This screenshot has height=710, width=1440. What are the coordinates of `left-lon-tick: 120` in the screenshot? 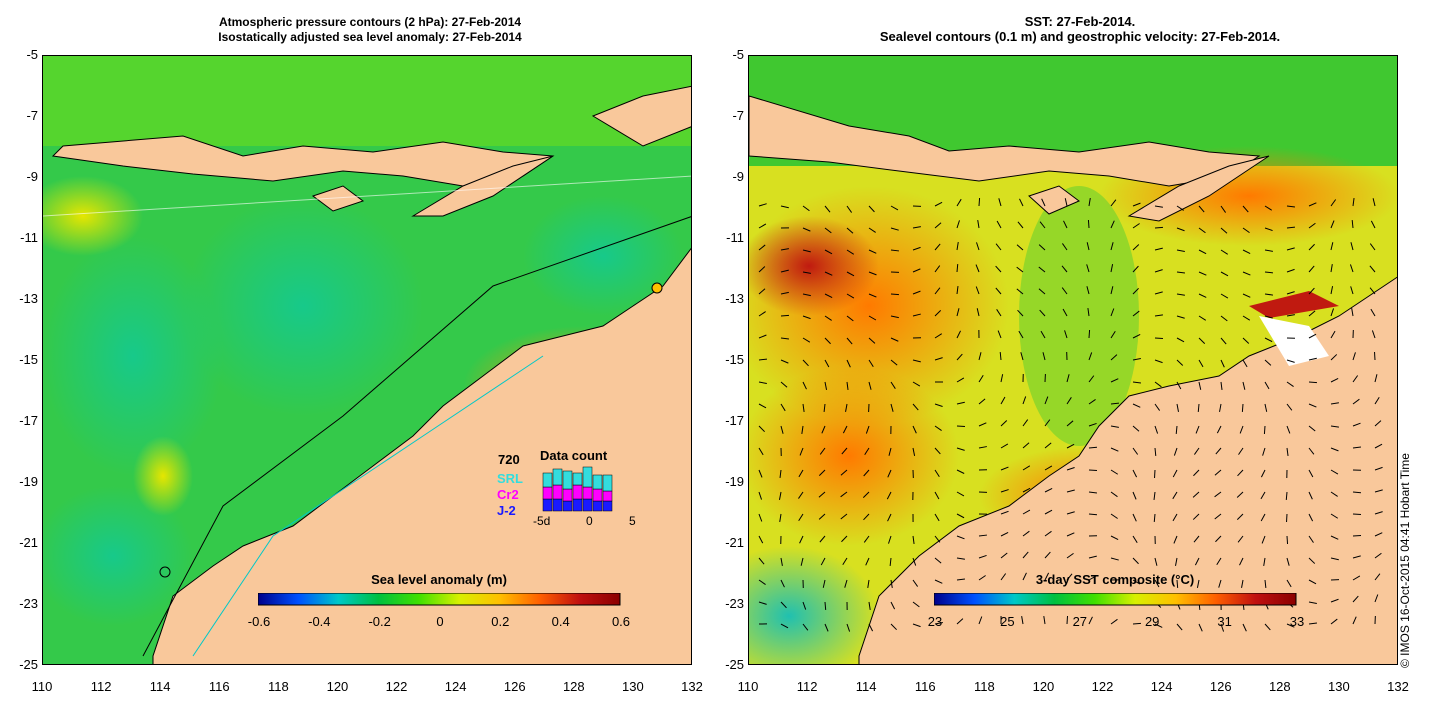 It's located at (337, 686).